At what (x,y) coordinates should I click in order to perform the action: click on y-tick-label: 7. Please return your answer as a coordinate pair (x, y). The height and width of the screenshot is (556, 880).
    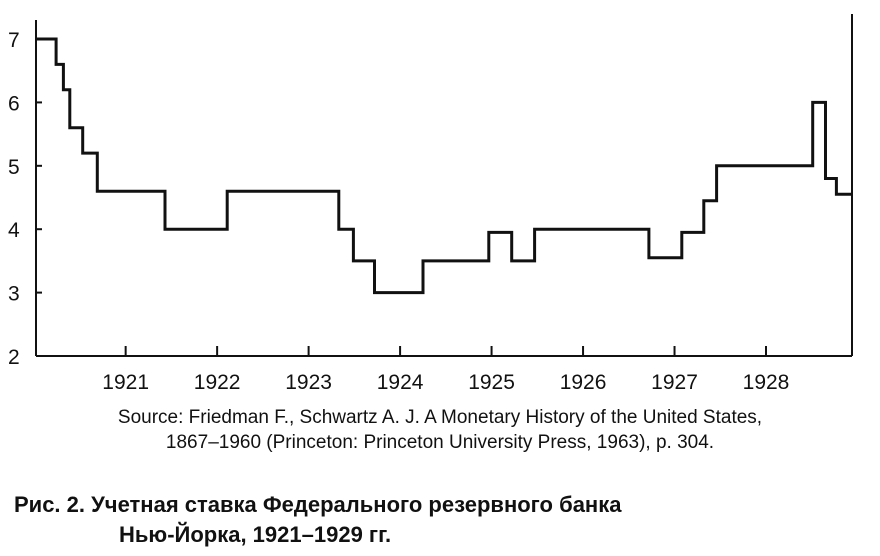
    Looking at the image, I should click on (14, 40).